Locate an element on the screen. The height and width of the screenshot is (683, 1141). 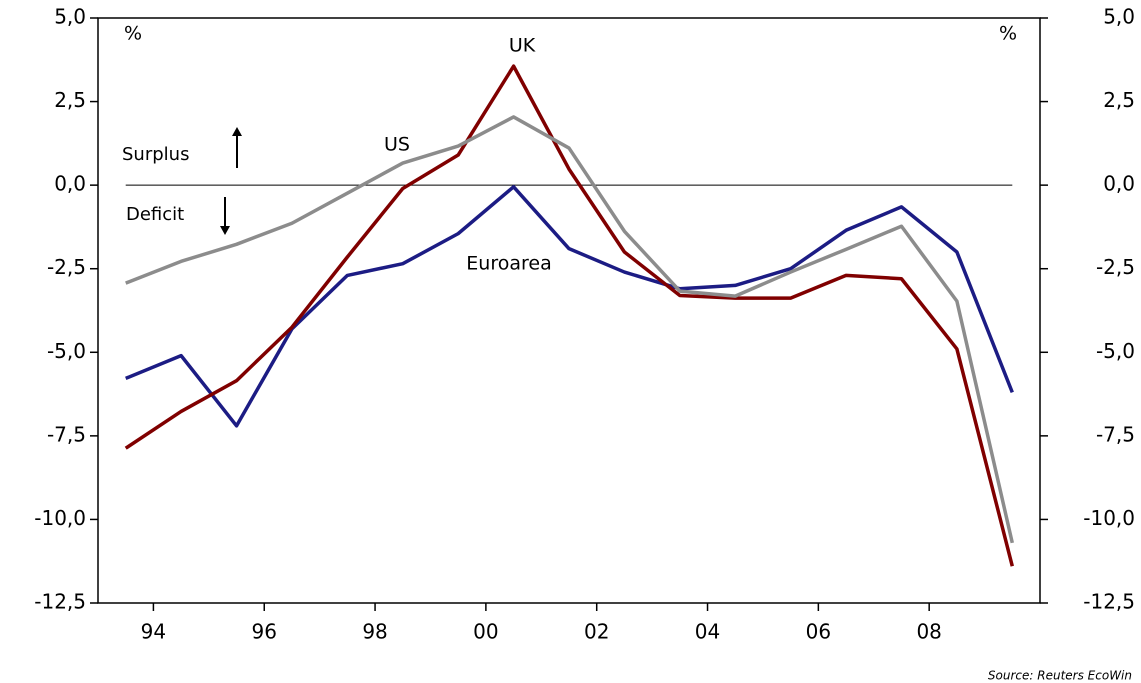
x-tick-label: 06 is located at coordinates (818, 632).